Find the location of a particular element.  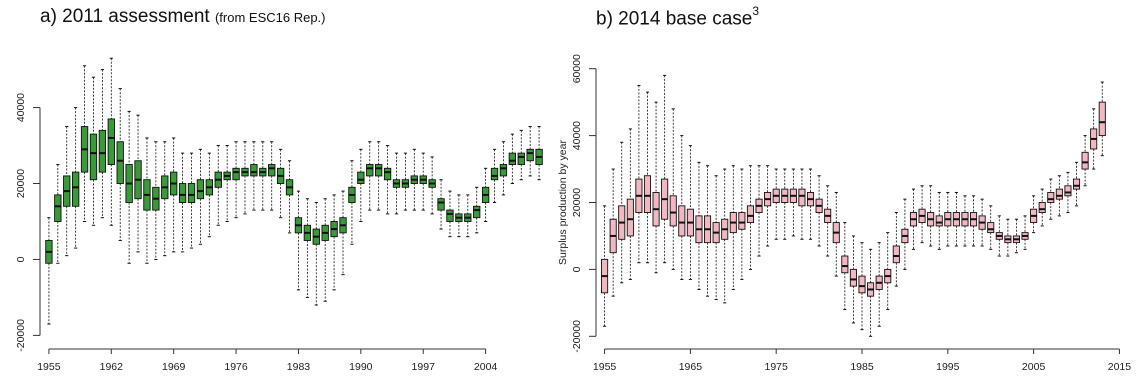

box-1965 is located at coordinates (690, 212).